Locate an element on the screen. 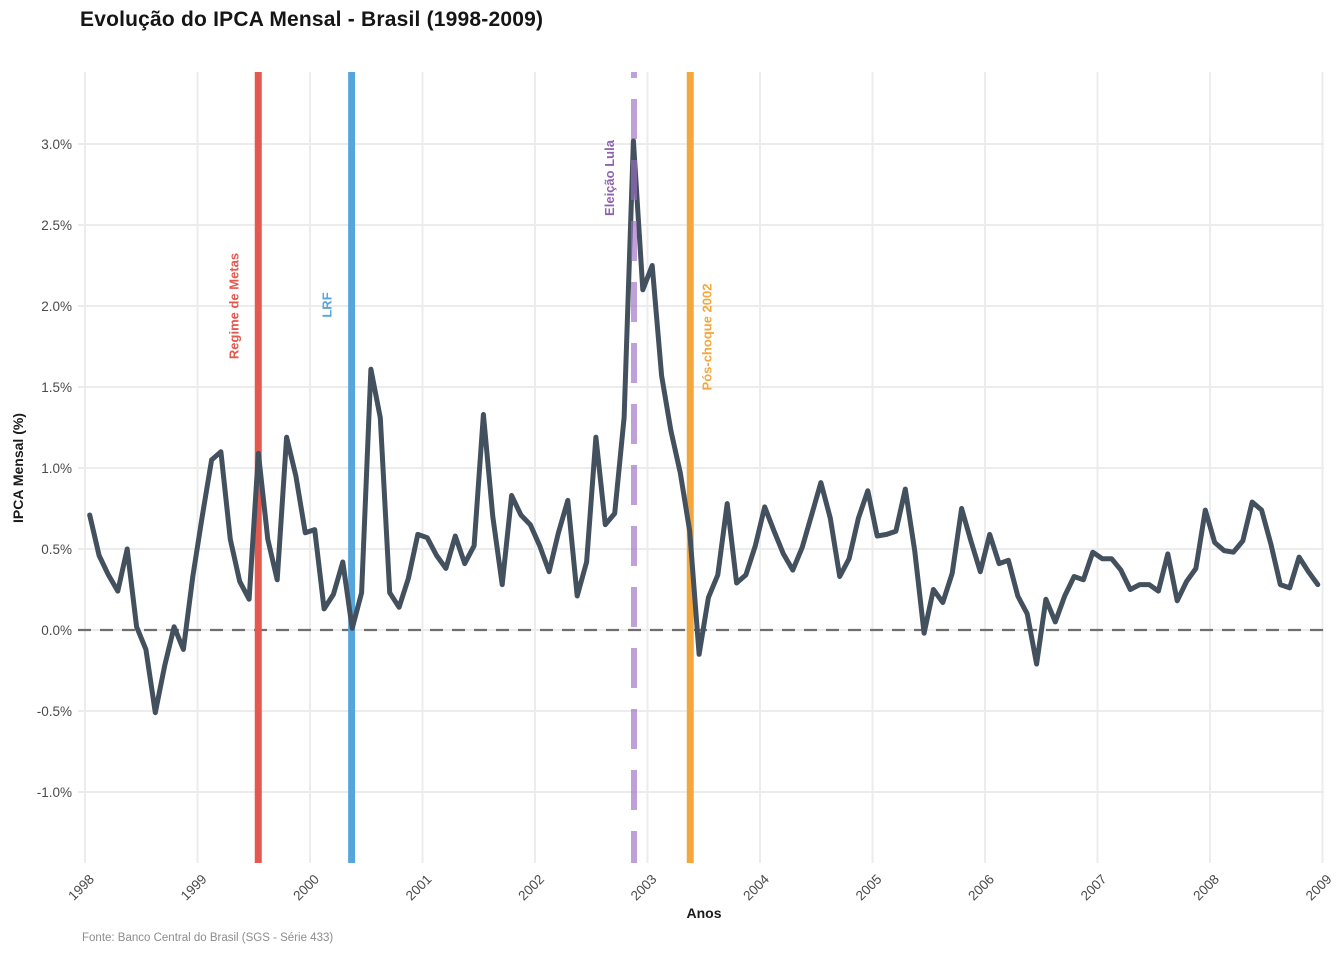 The height and width of the screenshot is (960, 1344). y-tick-labels: 3.0% 2.5% 2.0% 1.5% 1.0% 0.5% 0.0% -0.5% -1.0% is located at coordinates (54, 468).